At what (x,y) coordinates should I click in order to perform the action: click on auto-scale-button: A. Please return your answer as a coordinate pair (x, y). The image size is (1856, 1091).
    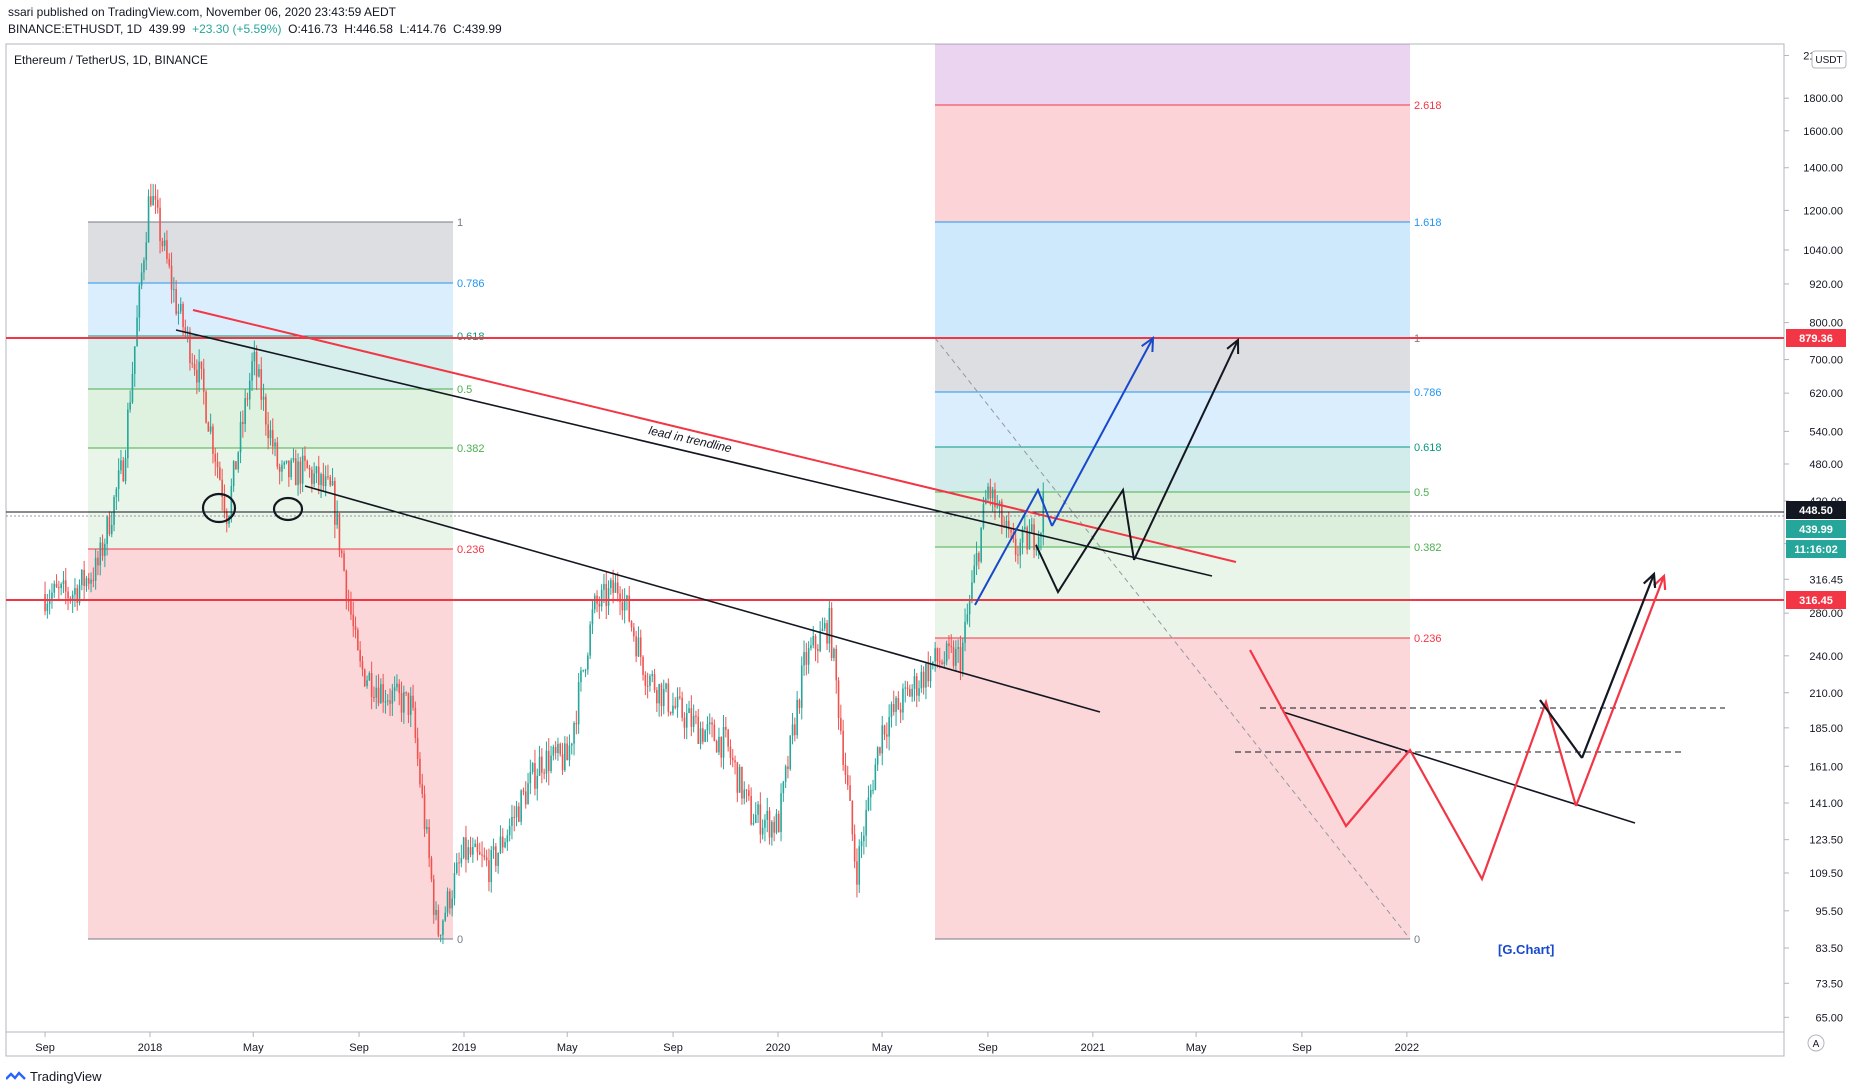
    Looking at the image, I should click on (1816, 1043).